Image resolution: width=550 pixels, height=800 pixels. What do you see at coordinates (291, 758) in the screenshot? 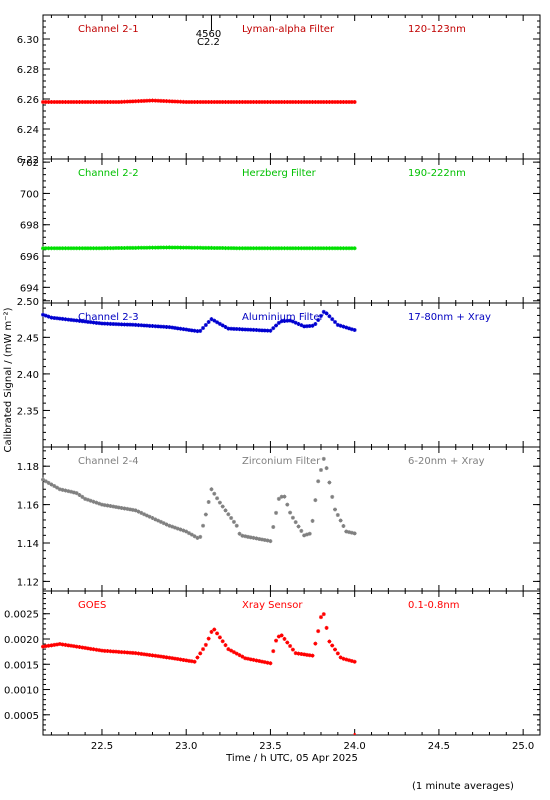
I see `x-axis-label: Time / h UTC, 05 Apr 2025` at bounding box center [291, 758].